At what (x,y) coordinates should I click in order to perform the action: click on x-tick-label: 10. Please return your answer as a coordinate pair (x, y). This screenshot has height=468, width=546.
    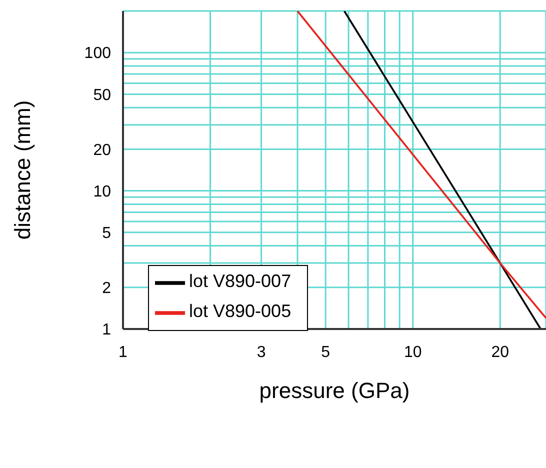
    Looking at the image, I should click on (413, 352).